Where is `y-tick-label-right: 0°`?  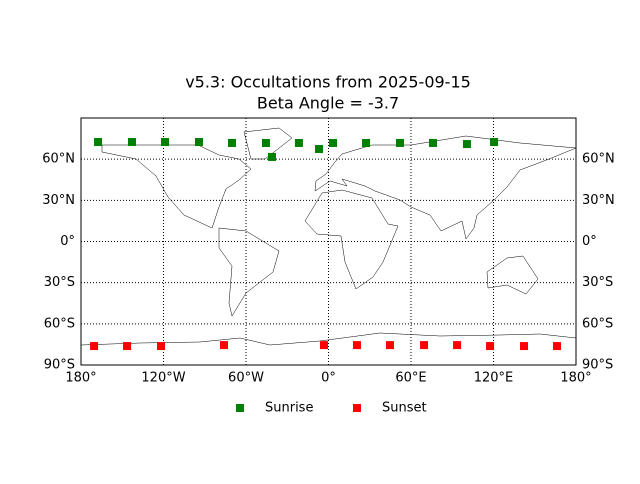 y-tick-label-right: 0° is located at coordinates (589, 241).